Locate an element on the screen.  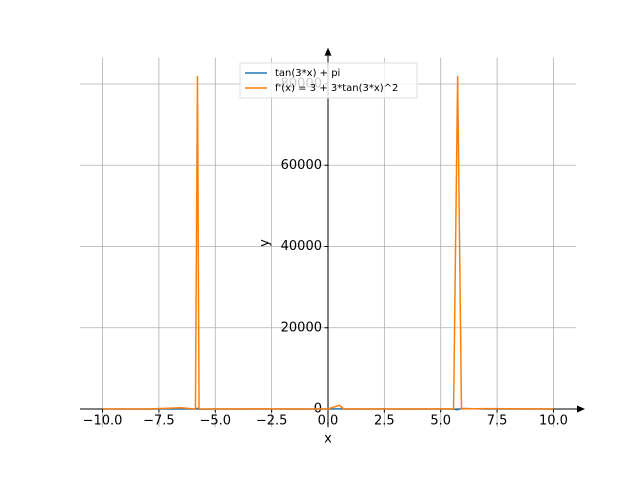
y-tick-label: 40000 is located at coordinates (301, 246).